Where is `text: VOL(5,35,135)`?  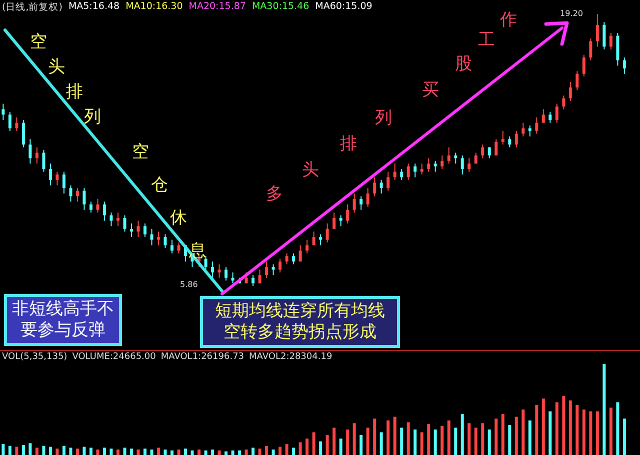
text: VOL(5,35,135) is located at coordinates (35, 357).